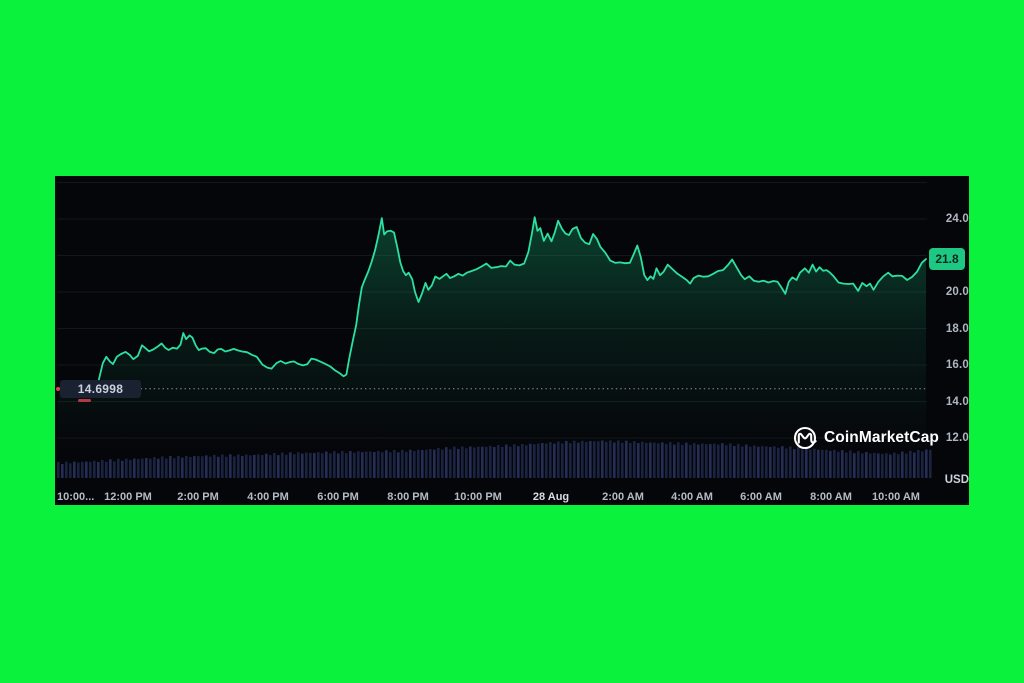 The height and width of the screenshot is (683, 1024). I want to click on x-axis-label: 8:00 AM, so click(831, 497).